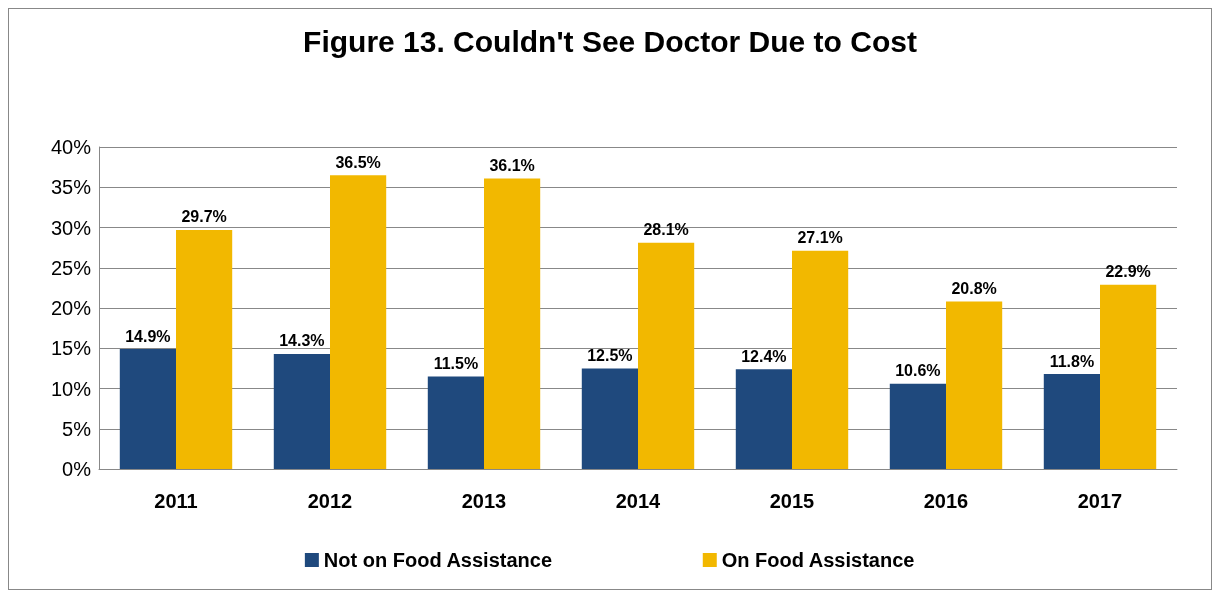 The width and height of the screenshot is (1222, 600). I want to click on data-label: 12.5%, so click(610, 355).